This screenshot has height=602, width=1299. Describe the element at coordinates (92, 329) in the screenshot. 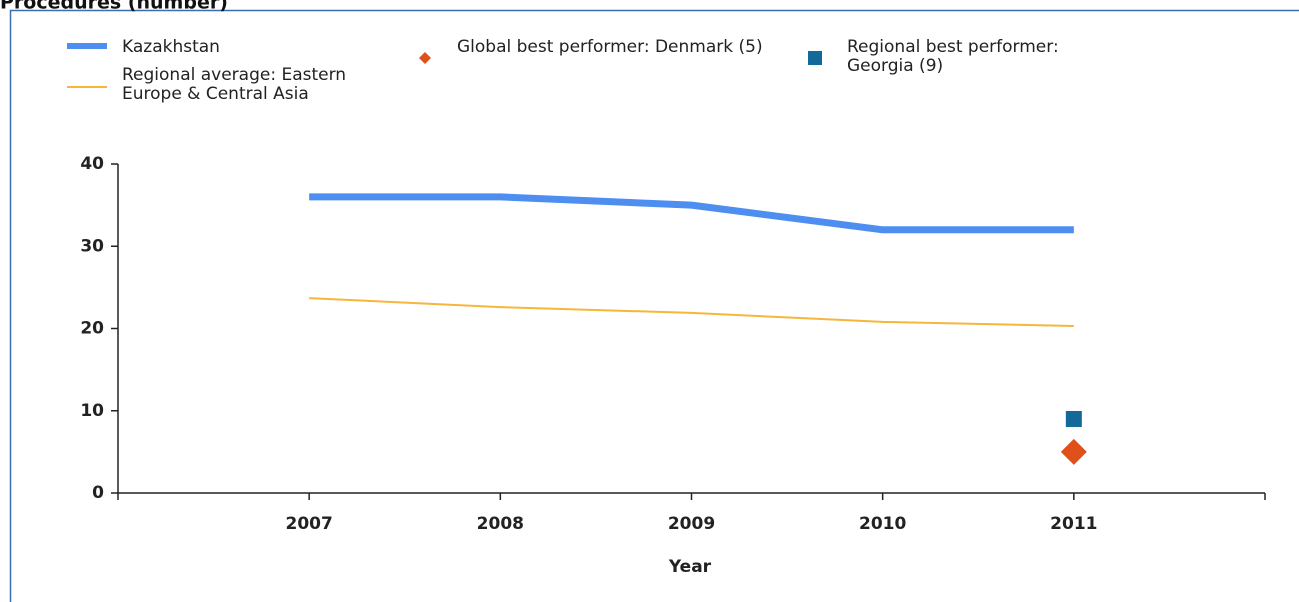

I see `y-tick-label: 20` at that location.